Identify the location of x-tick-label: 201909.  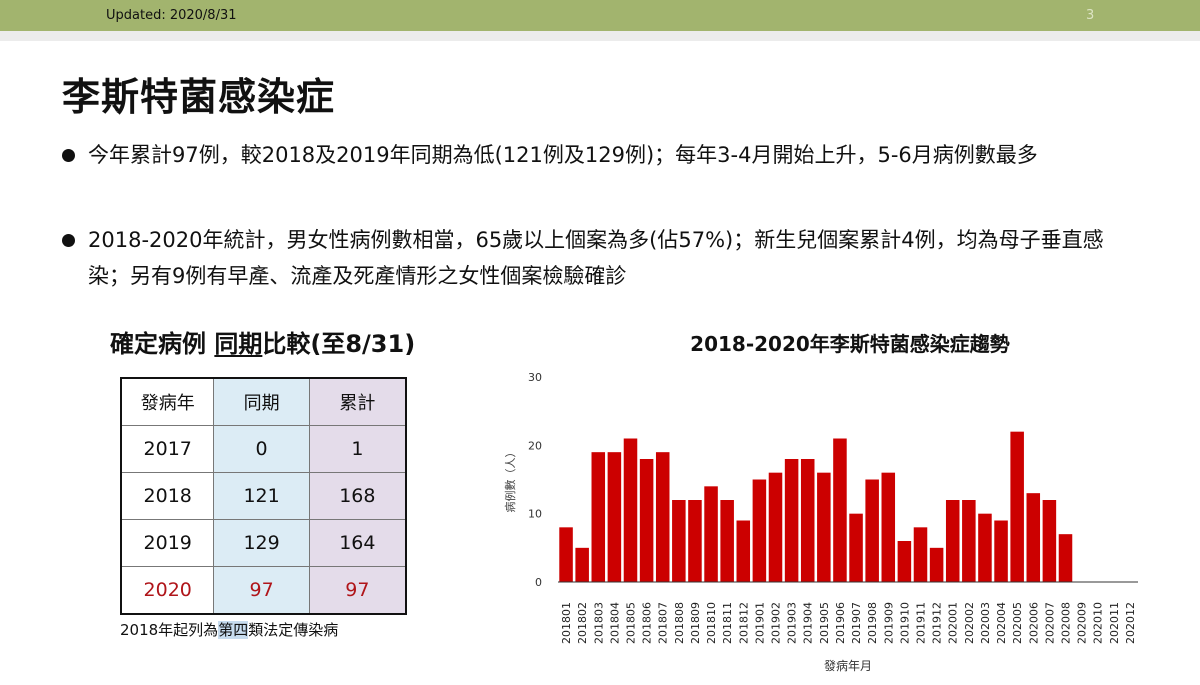
(888, 623).